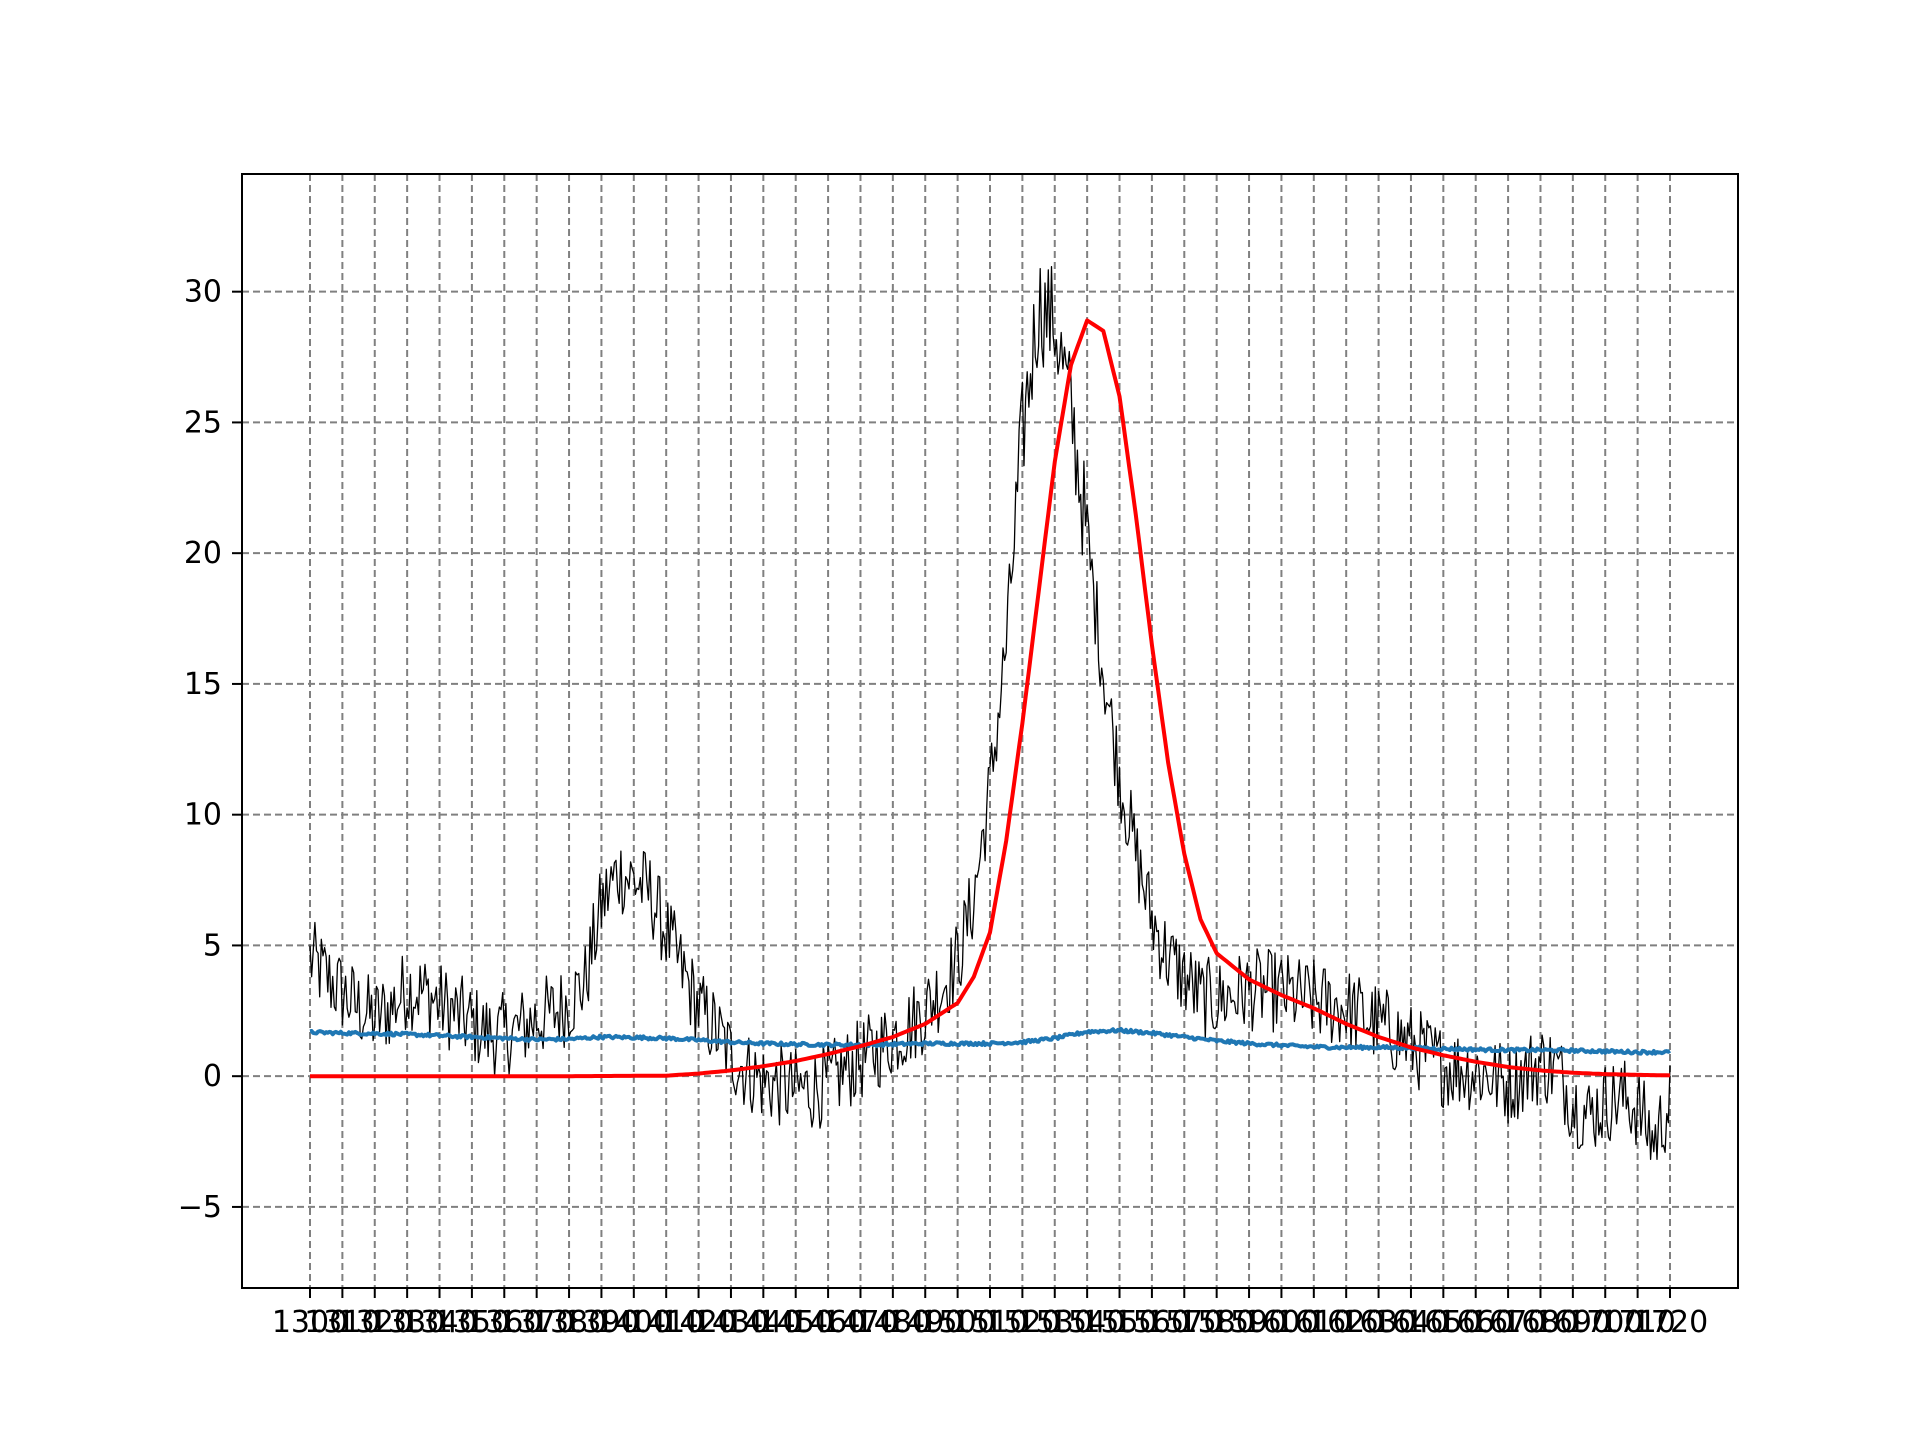  Describe the element at coordinates (472, 1322) in the screenshot. I see `x-tick-label: 1350` at that location.